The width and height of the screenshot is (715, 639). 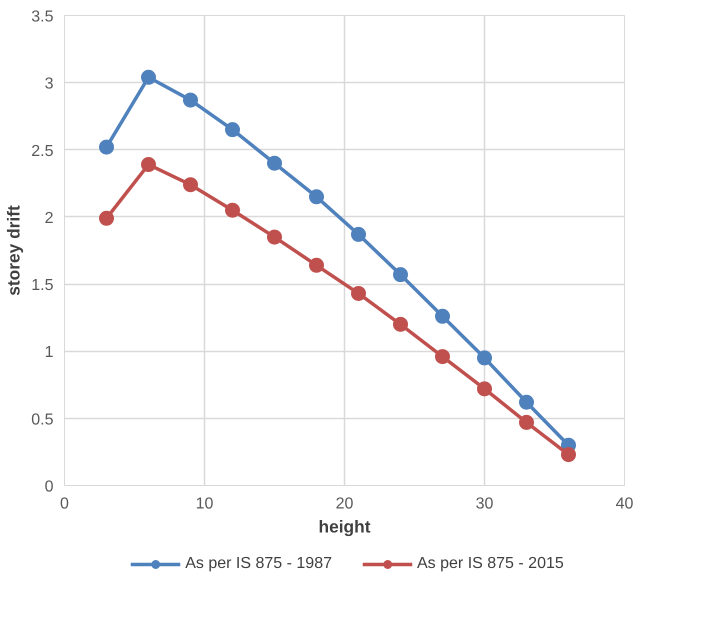 What do you see at coordinates (42, 285) in the screenshot?
I see `y-tick-label: 1.5` at bounding box center [42, 285].